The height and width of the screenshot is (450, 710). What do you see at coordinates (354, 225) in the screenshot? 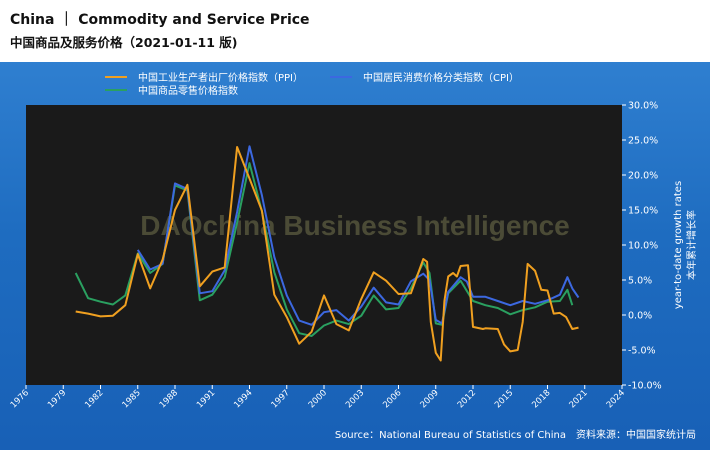
I see `watermark: DAOchina Business Intelligence` at bounding box center [354, 225].